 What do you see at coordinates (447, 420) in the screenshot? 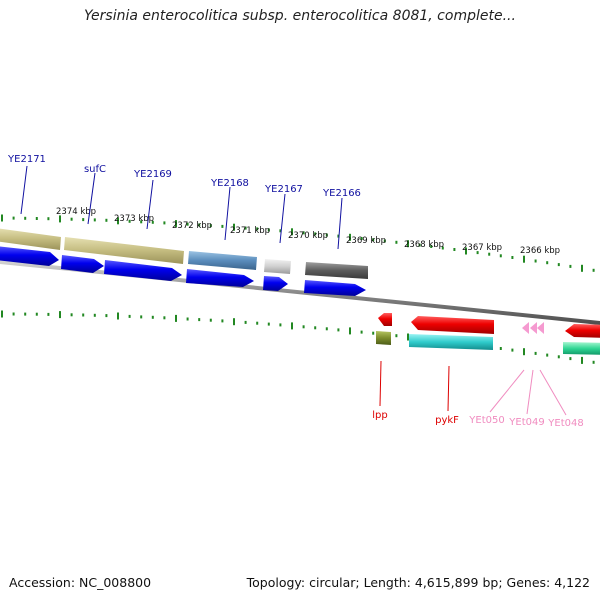
I see `gene-label: pykF` at bounding box center [447, 420].